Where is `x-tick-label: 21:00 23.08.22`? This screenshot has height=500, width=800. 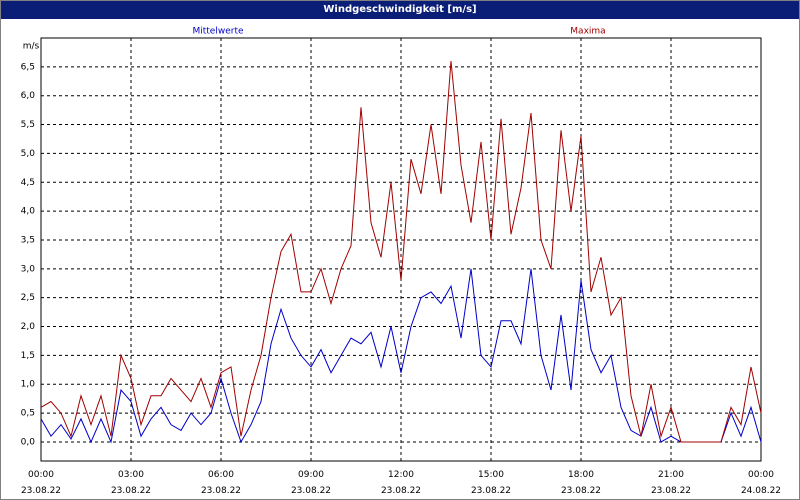
x-tick-label: 21:00 23.08.22 is located at coordinates (671, 483).